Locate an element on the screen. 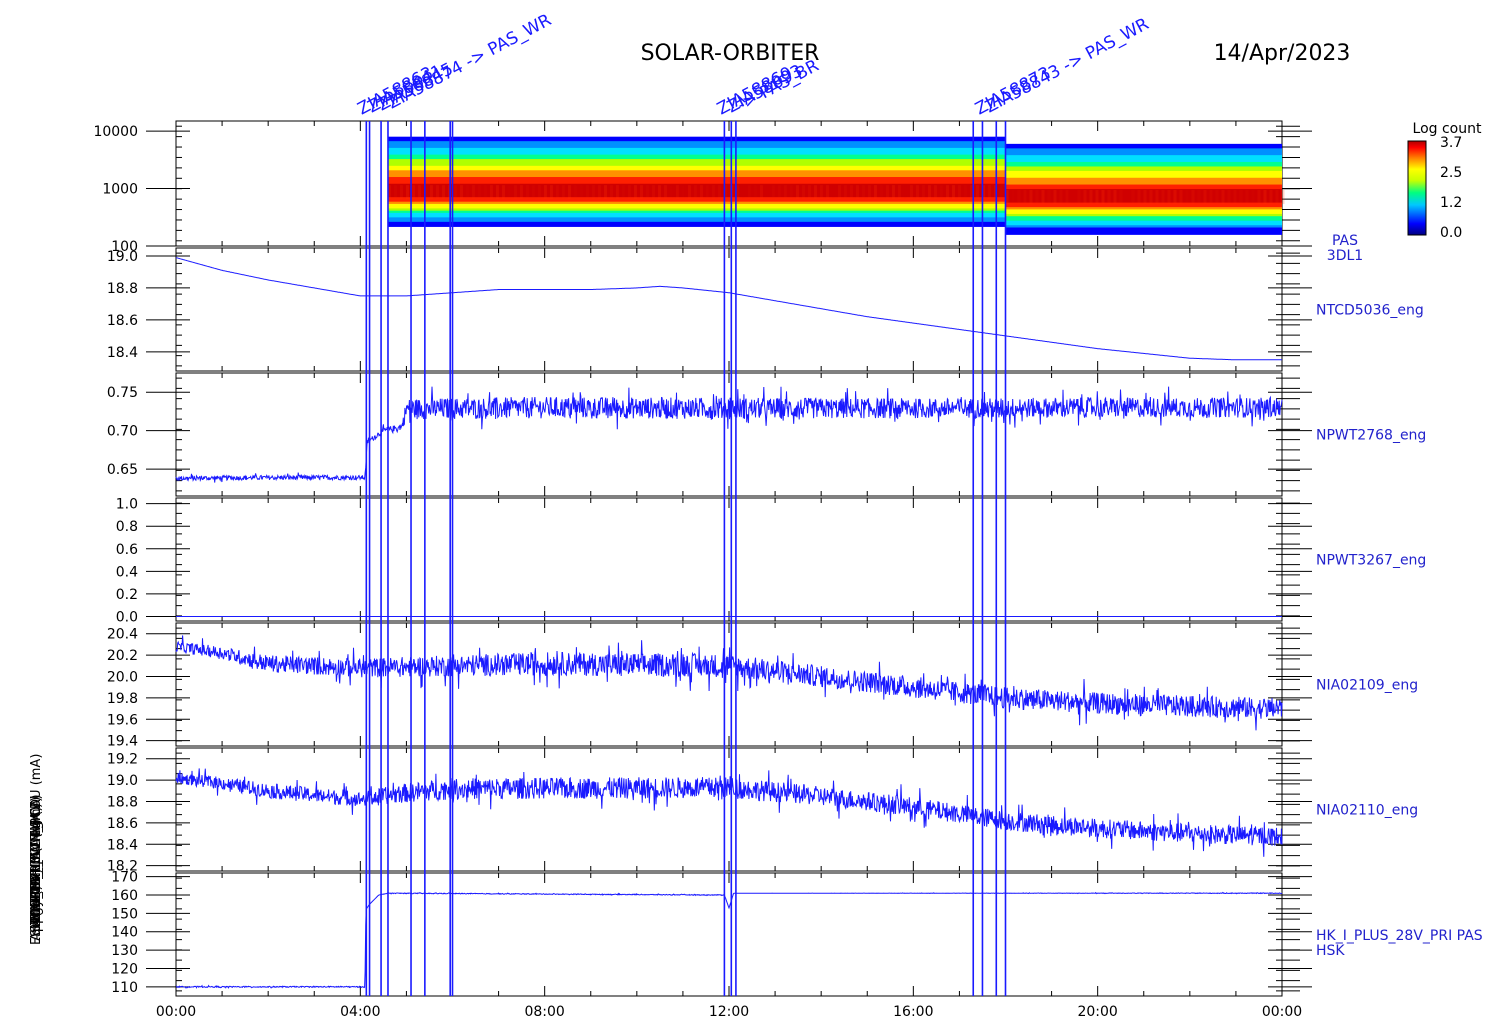 This screenshot has height=1020, width=1512. y-axis-caption: SIO_HK_IMON_PCDU (mA) is located at coordinates (36, 837).